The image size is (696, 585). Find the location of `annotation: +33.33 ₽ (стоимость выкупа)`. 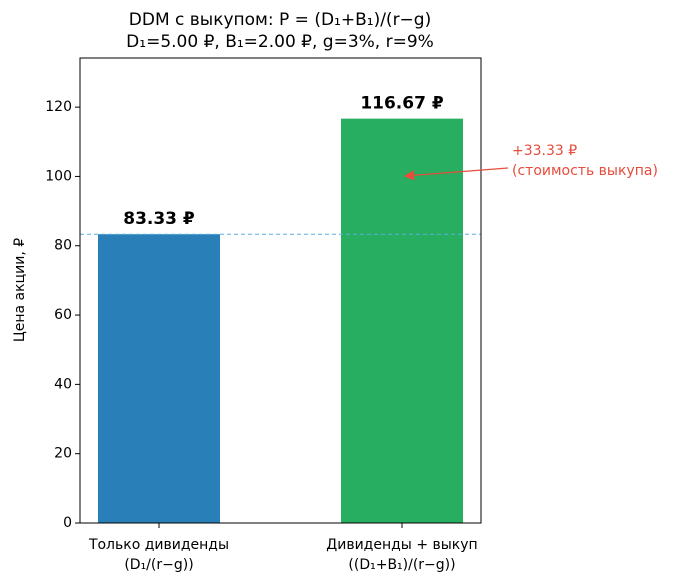

annotation: +33.33 ₽ (стоимость выкупа) is located at coordinates (585, 161).